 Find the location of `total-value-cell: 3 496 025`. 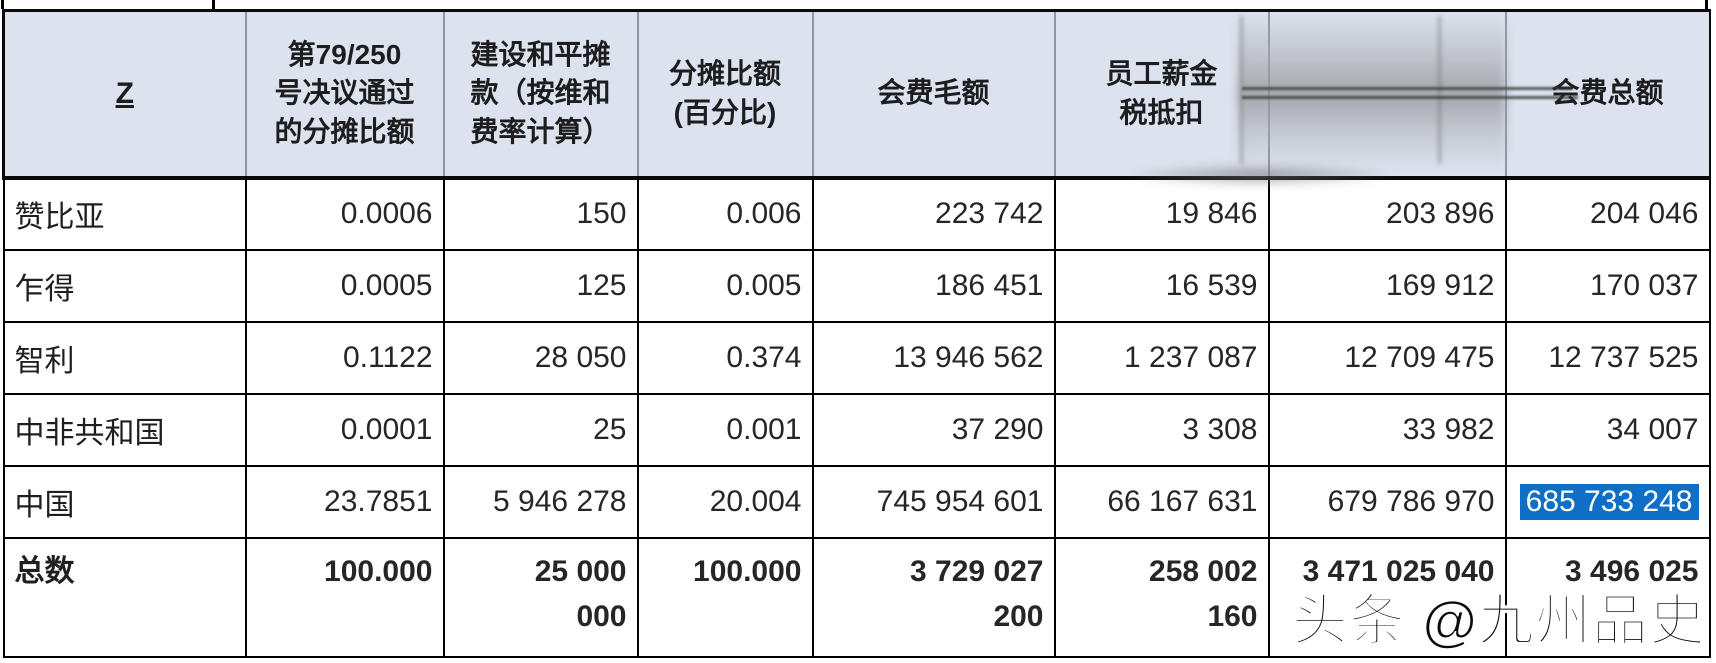

total-value-cell: 3 496 025 is located at coordinates (1607, 597).